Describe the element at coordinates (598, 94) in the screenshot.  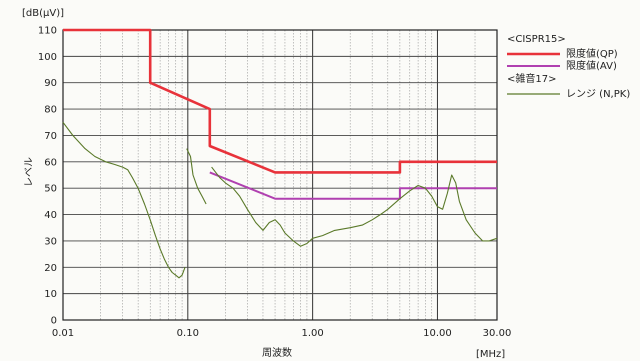
I see `legend-label-range: レンジ (N,PK)` at that location.